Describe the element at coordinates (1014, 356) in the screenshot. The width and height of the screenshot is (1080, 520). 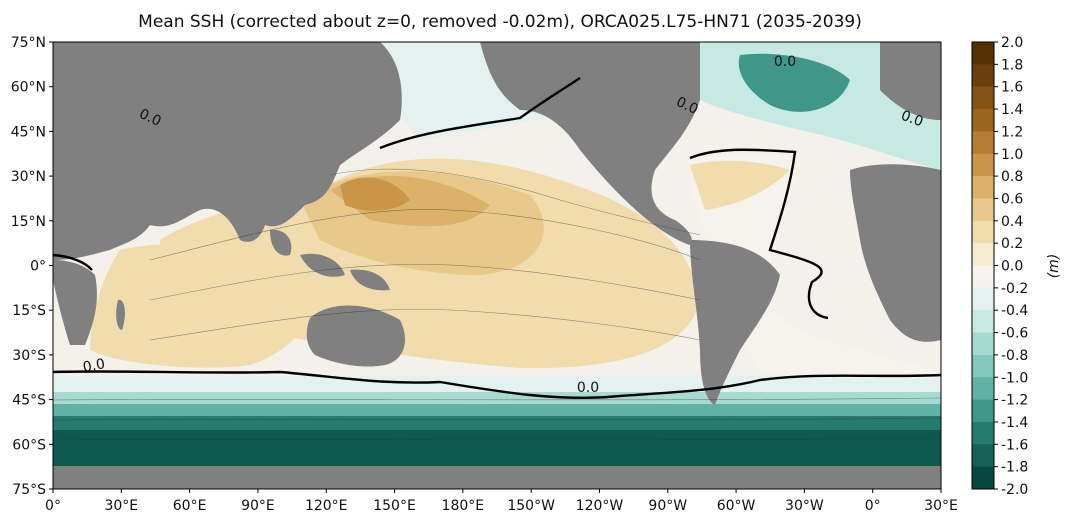
I see `colorbar-tick-label: -0.8` at that location.